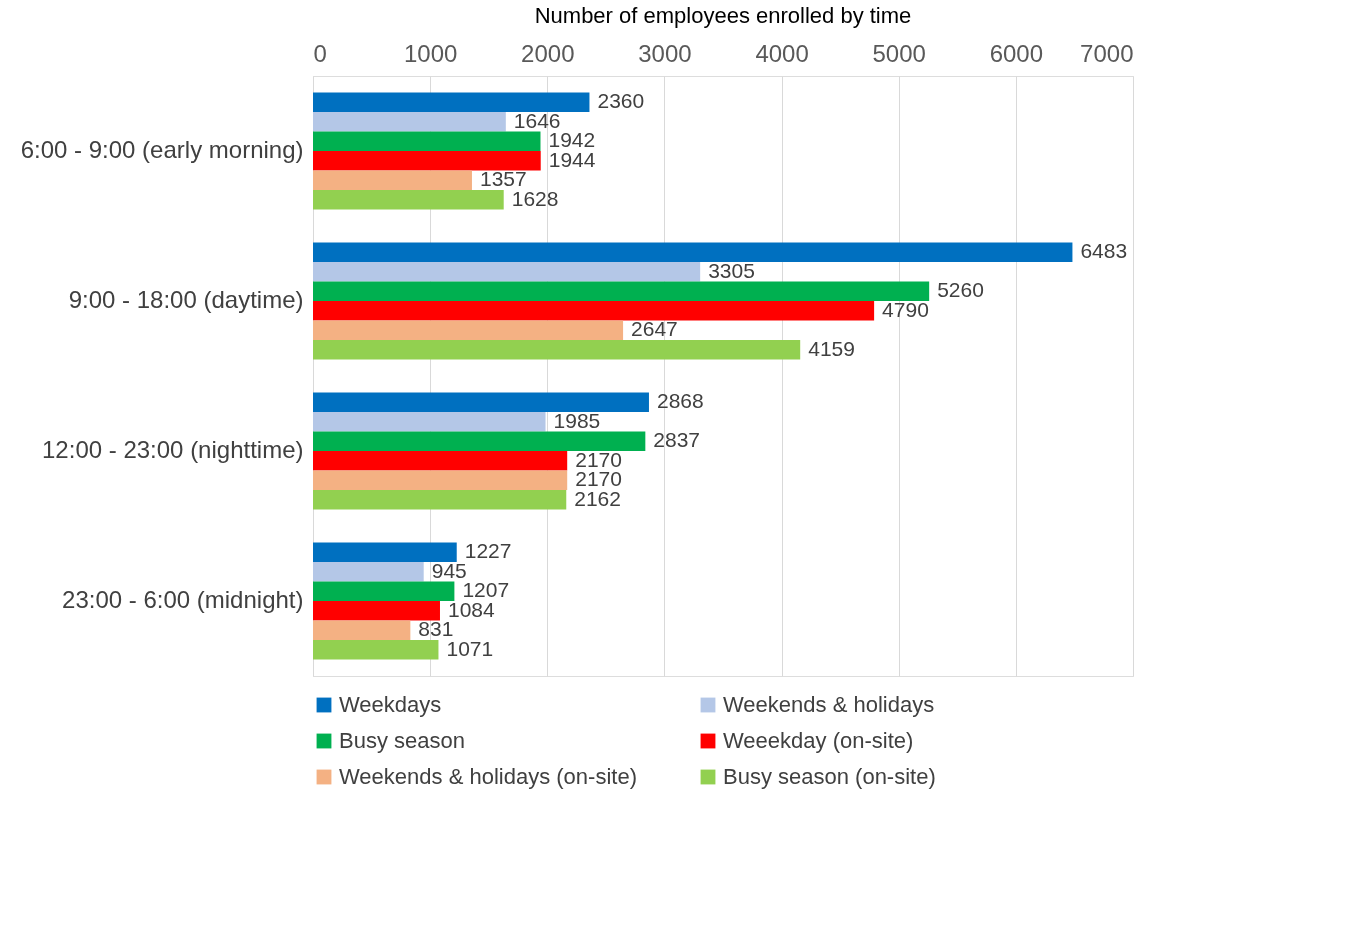 The image size is (1361, 947). I want to click on legend-label: Weeekday (on-site), so click(818, 740).